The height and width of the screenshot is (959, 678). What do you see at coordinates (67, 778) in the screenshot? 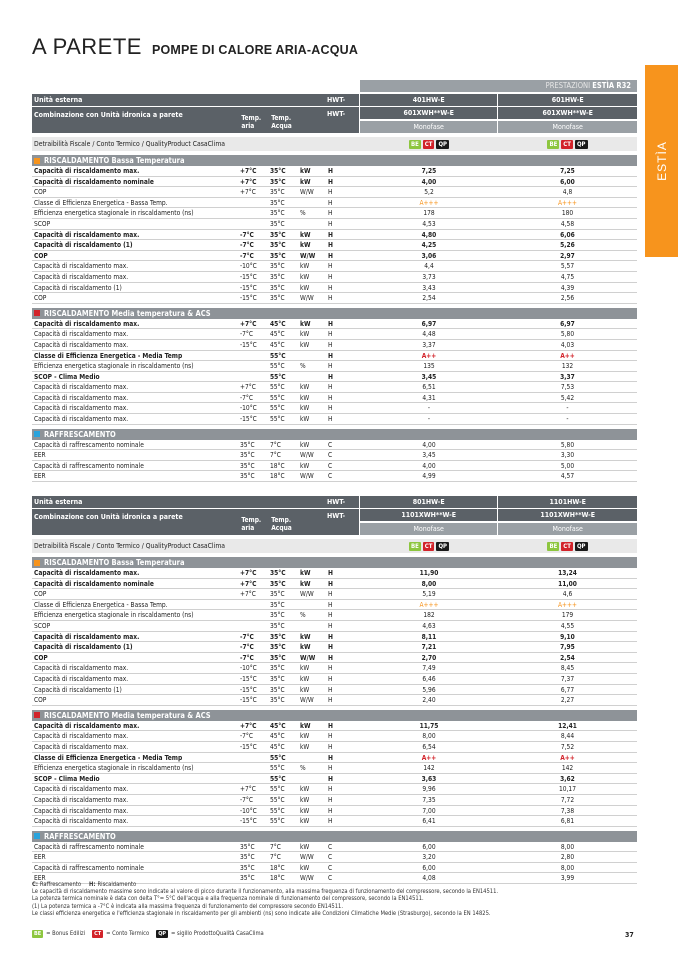
I see `cell: SCOP - Clima Medio` at bounding box center [67, 778].